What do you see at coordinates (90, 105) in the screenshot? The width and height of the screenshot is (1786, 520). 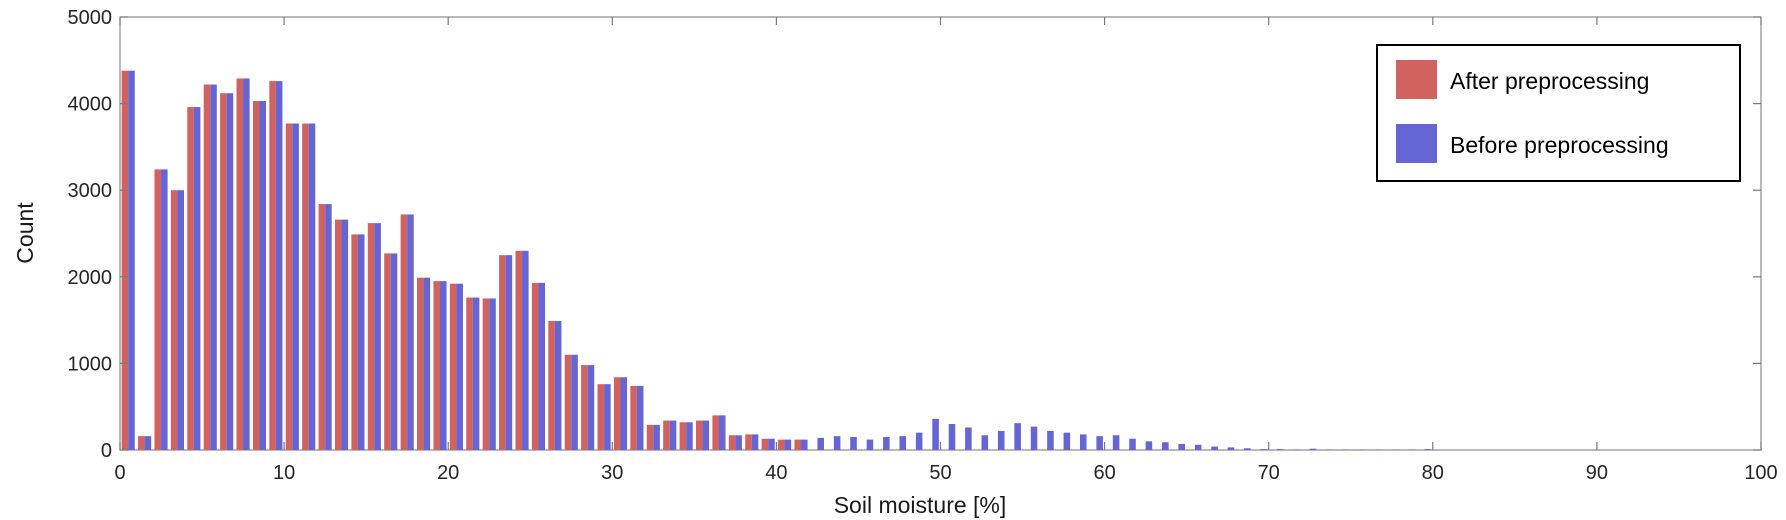 I see `y-tick-label: 4000` at bounding box center [90, 105].